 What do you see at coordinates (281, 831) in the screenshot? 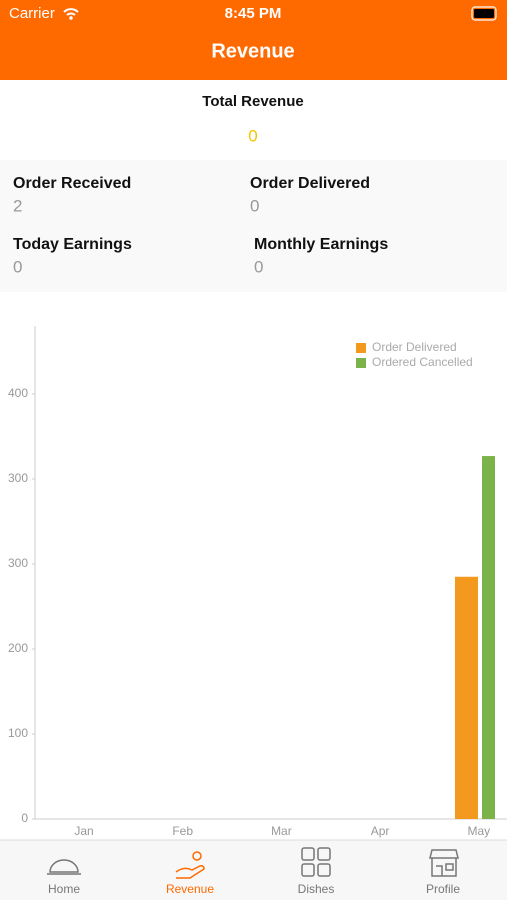
I see `x-tick-label: Mar` at bounding box center [281, 831].